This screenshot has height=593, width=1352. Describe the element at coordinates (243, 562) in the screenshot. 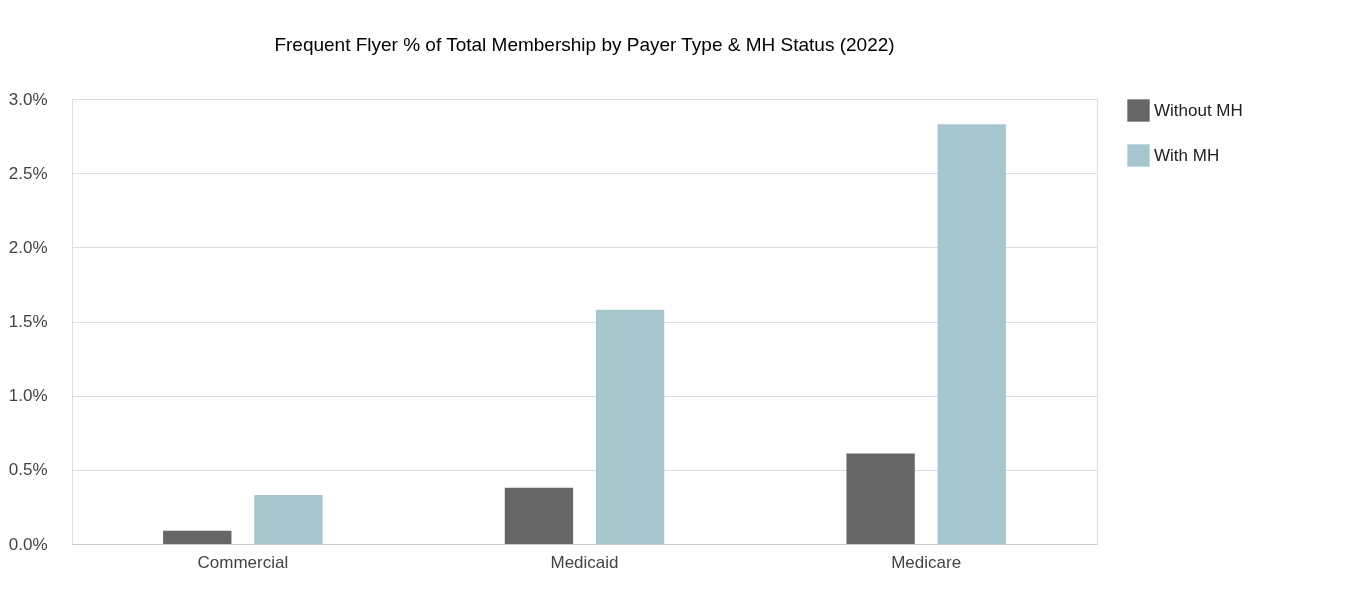

I see `x-tick-label: Commercial` at that location.